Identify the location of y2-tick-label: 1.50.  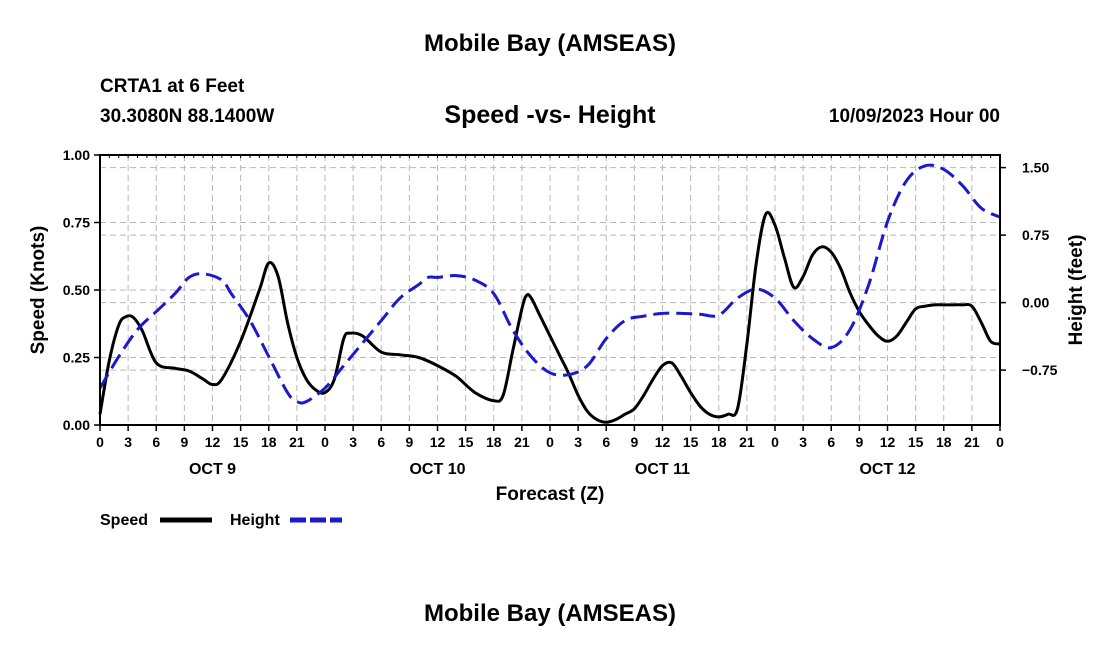
(1035, 168).